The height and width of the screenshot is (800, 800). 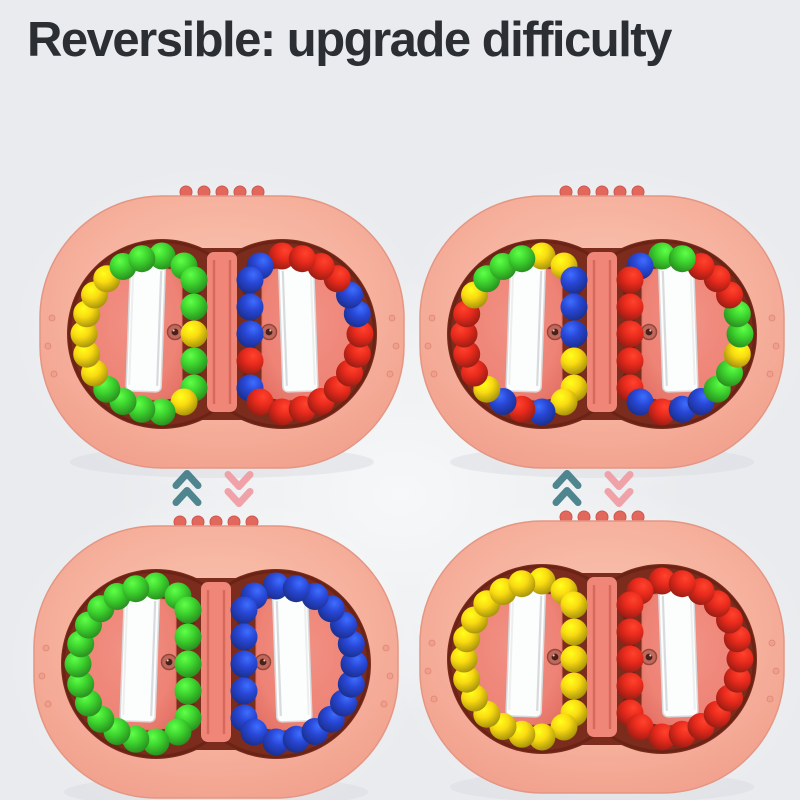 I want to click on reverse-down-arrows-left, so click(x=239, y=489).